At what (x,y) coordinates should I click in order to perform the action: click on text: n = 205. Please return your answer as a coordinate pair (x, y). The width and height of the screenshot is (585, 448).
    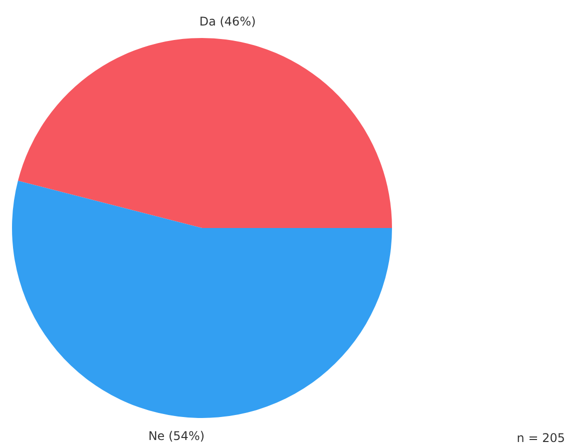
    Looking at the image, I should click on (540, 438).